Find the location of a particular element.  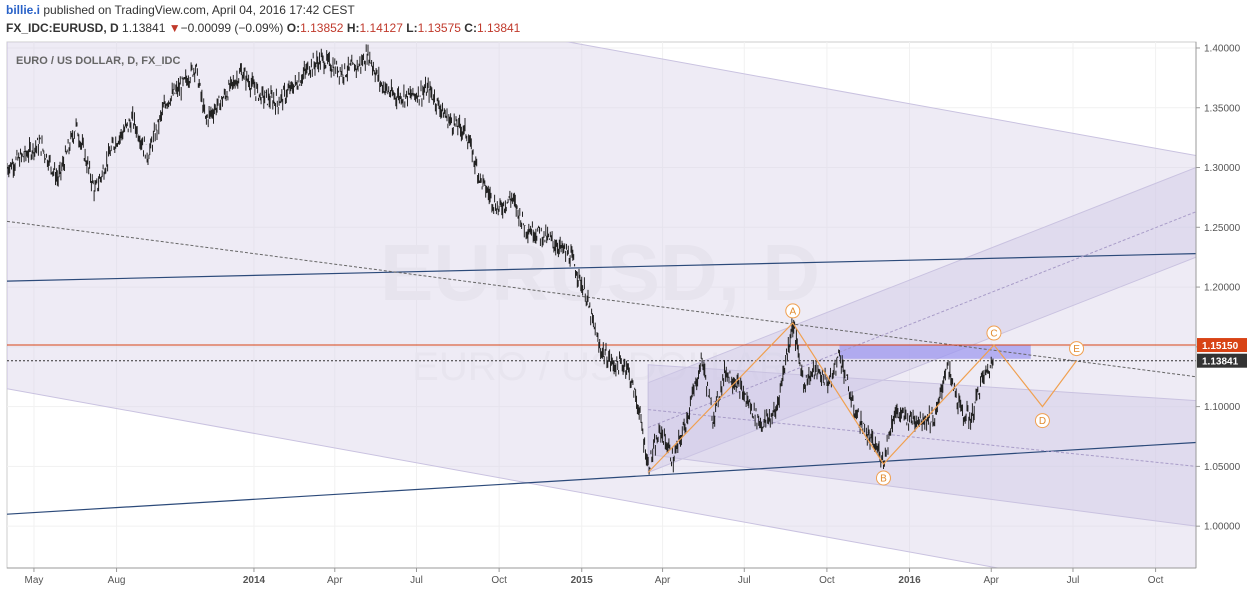

down-arrow-icon: ▼ is located at coordinates (174, 28).